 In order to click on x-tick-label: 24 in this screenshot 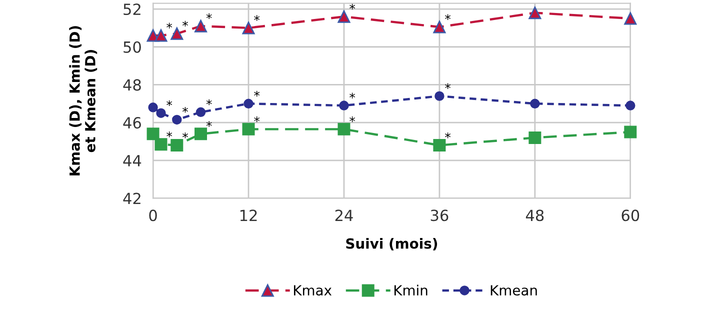, I will do `click(344, 215)`.